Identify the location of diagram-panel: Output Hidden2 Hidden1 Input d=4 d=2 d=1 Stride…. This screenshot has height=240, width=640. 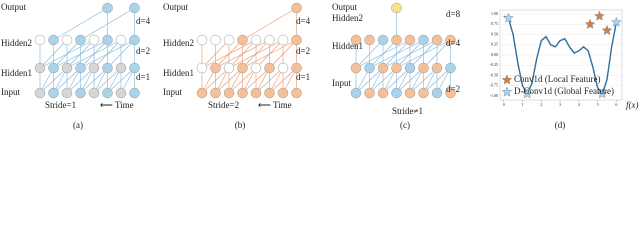
(237, 66).